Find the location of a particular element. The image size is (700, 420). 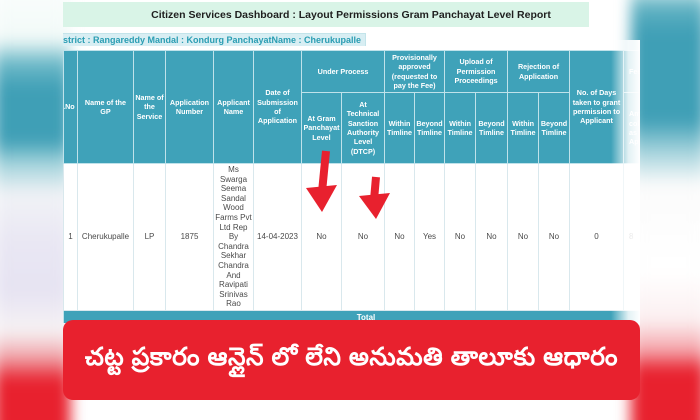

group-header-fee: Fee is located at coordinates (631, 71).